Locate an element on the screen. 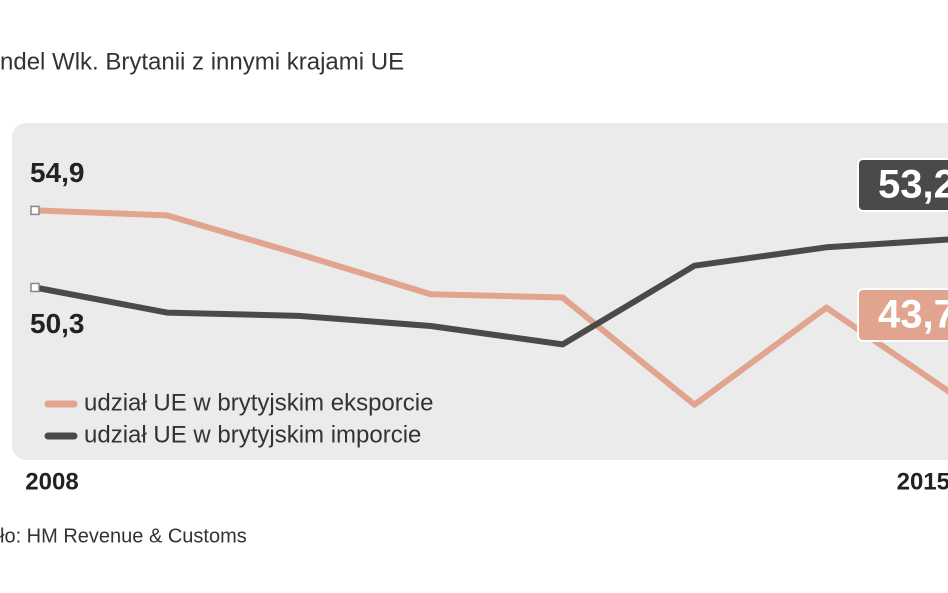 The image size is (948, 593). value-label: 54,9 is located at coordinates (57, 172).